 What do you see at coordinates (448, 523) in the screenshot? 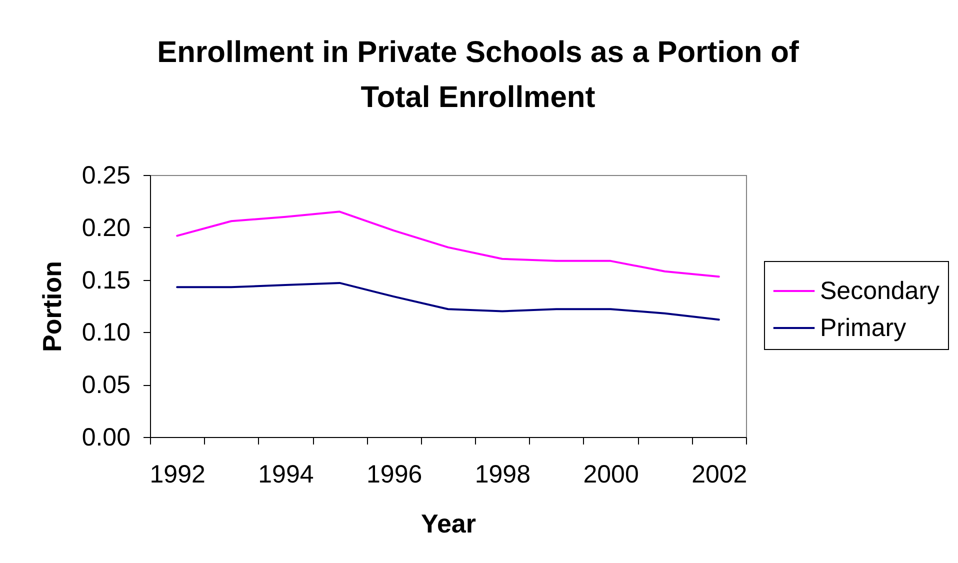
I see `x-axis-title: Year` at bounding box center [448, 523].